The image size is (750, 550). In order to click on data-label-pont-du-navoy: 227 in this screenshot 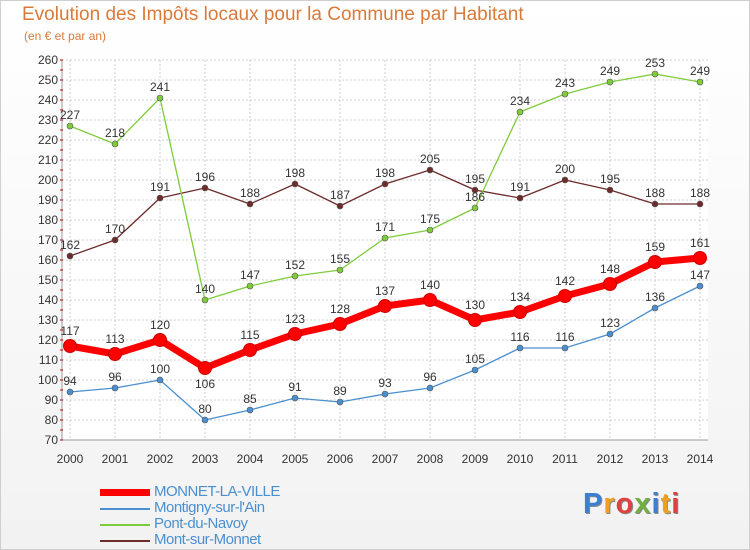, I will do `click(70, 115)`.